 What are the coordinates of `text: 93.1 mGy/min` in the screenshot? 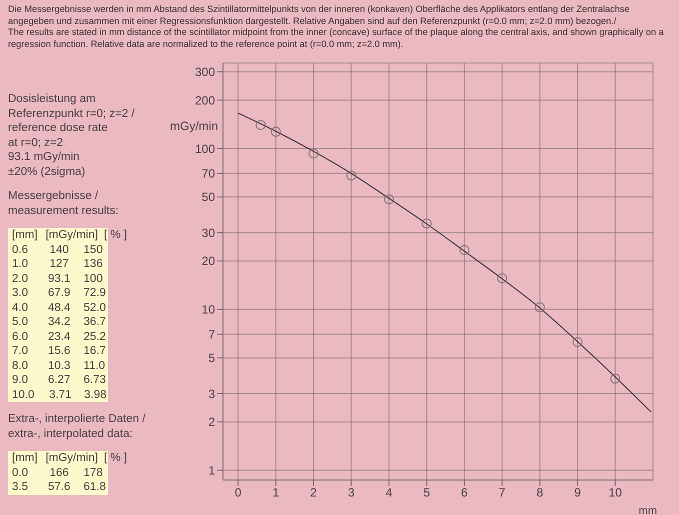 It's located at (44, 157).